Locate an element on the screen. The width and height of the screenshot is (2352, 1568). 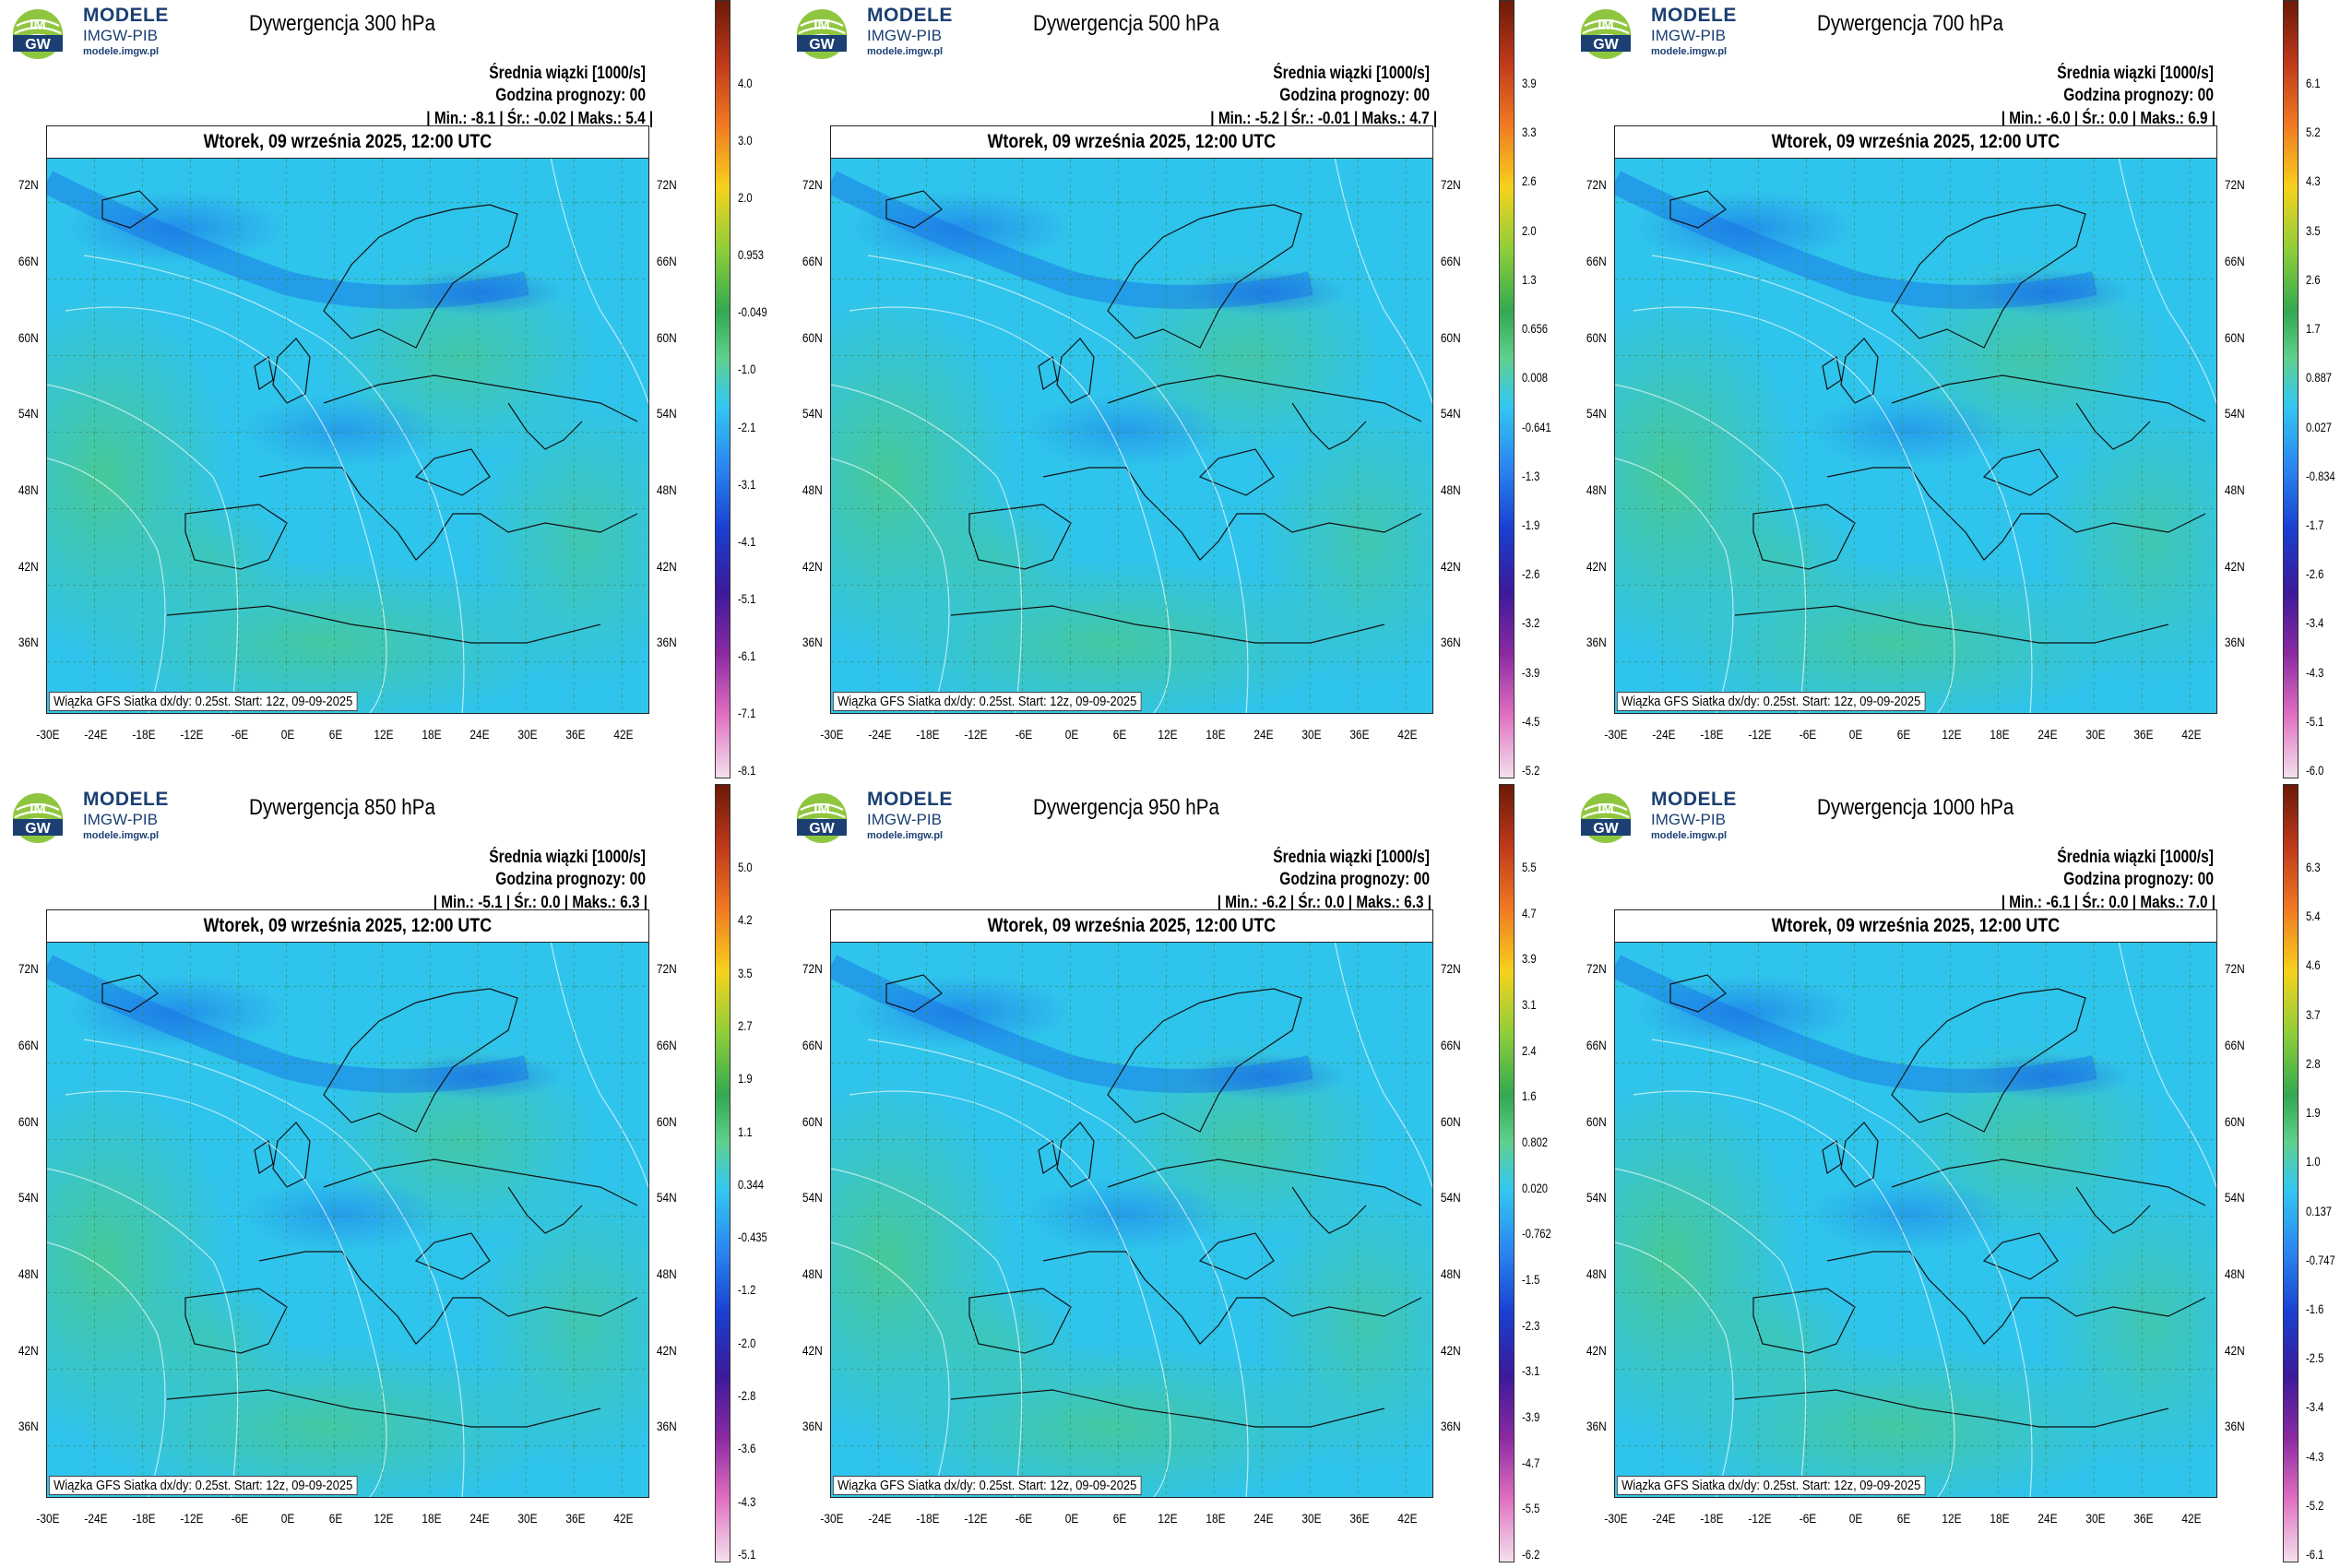
scale-label: -6.2 is located at coordinates (1531, 1554).